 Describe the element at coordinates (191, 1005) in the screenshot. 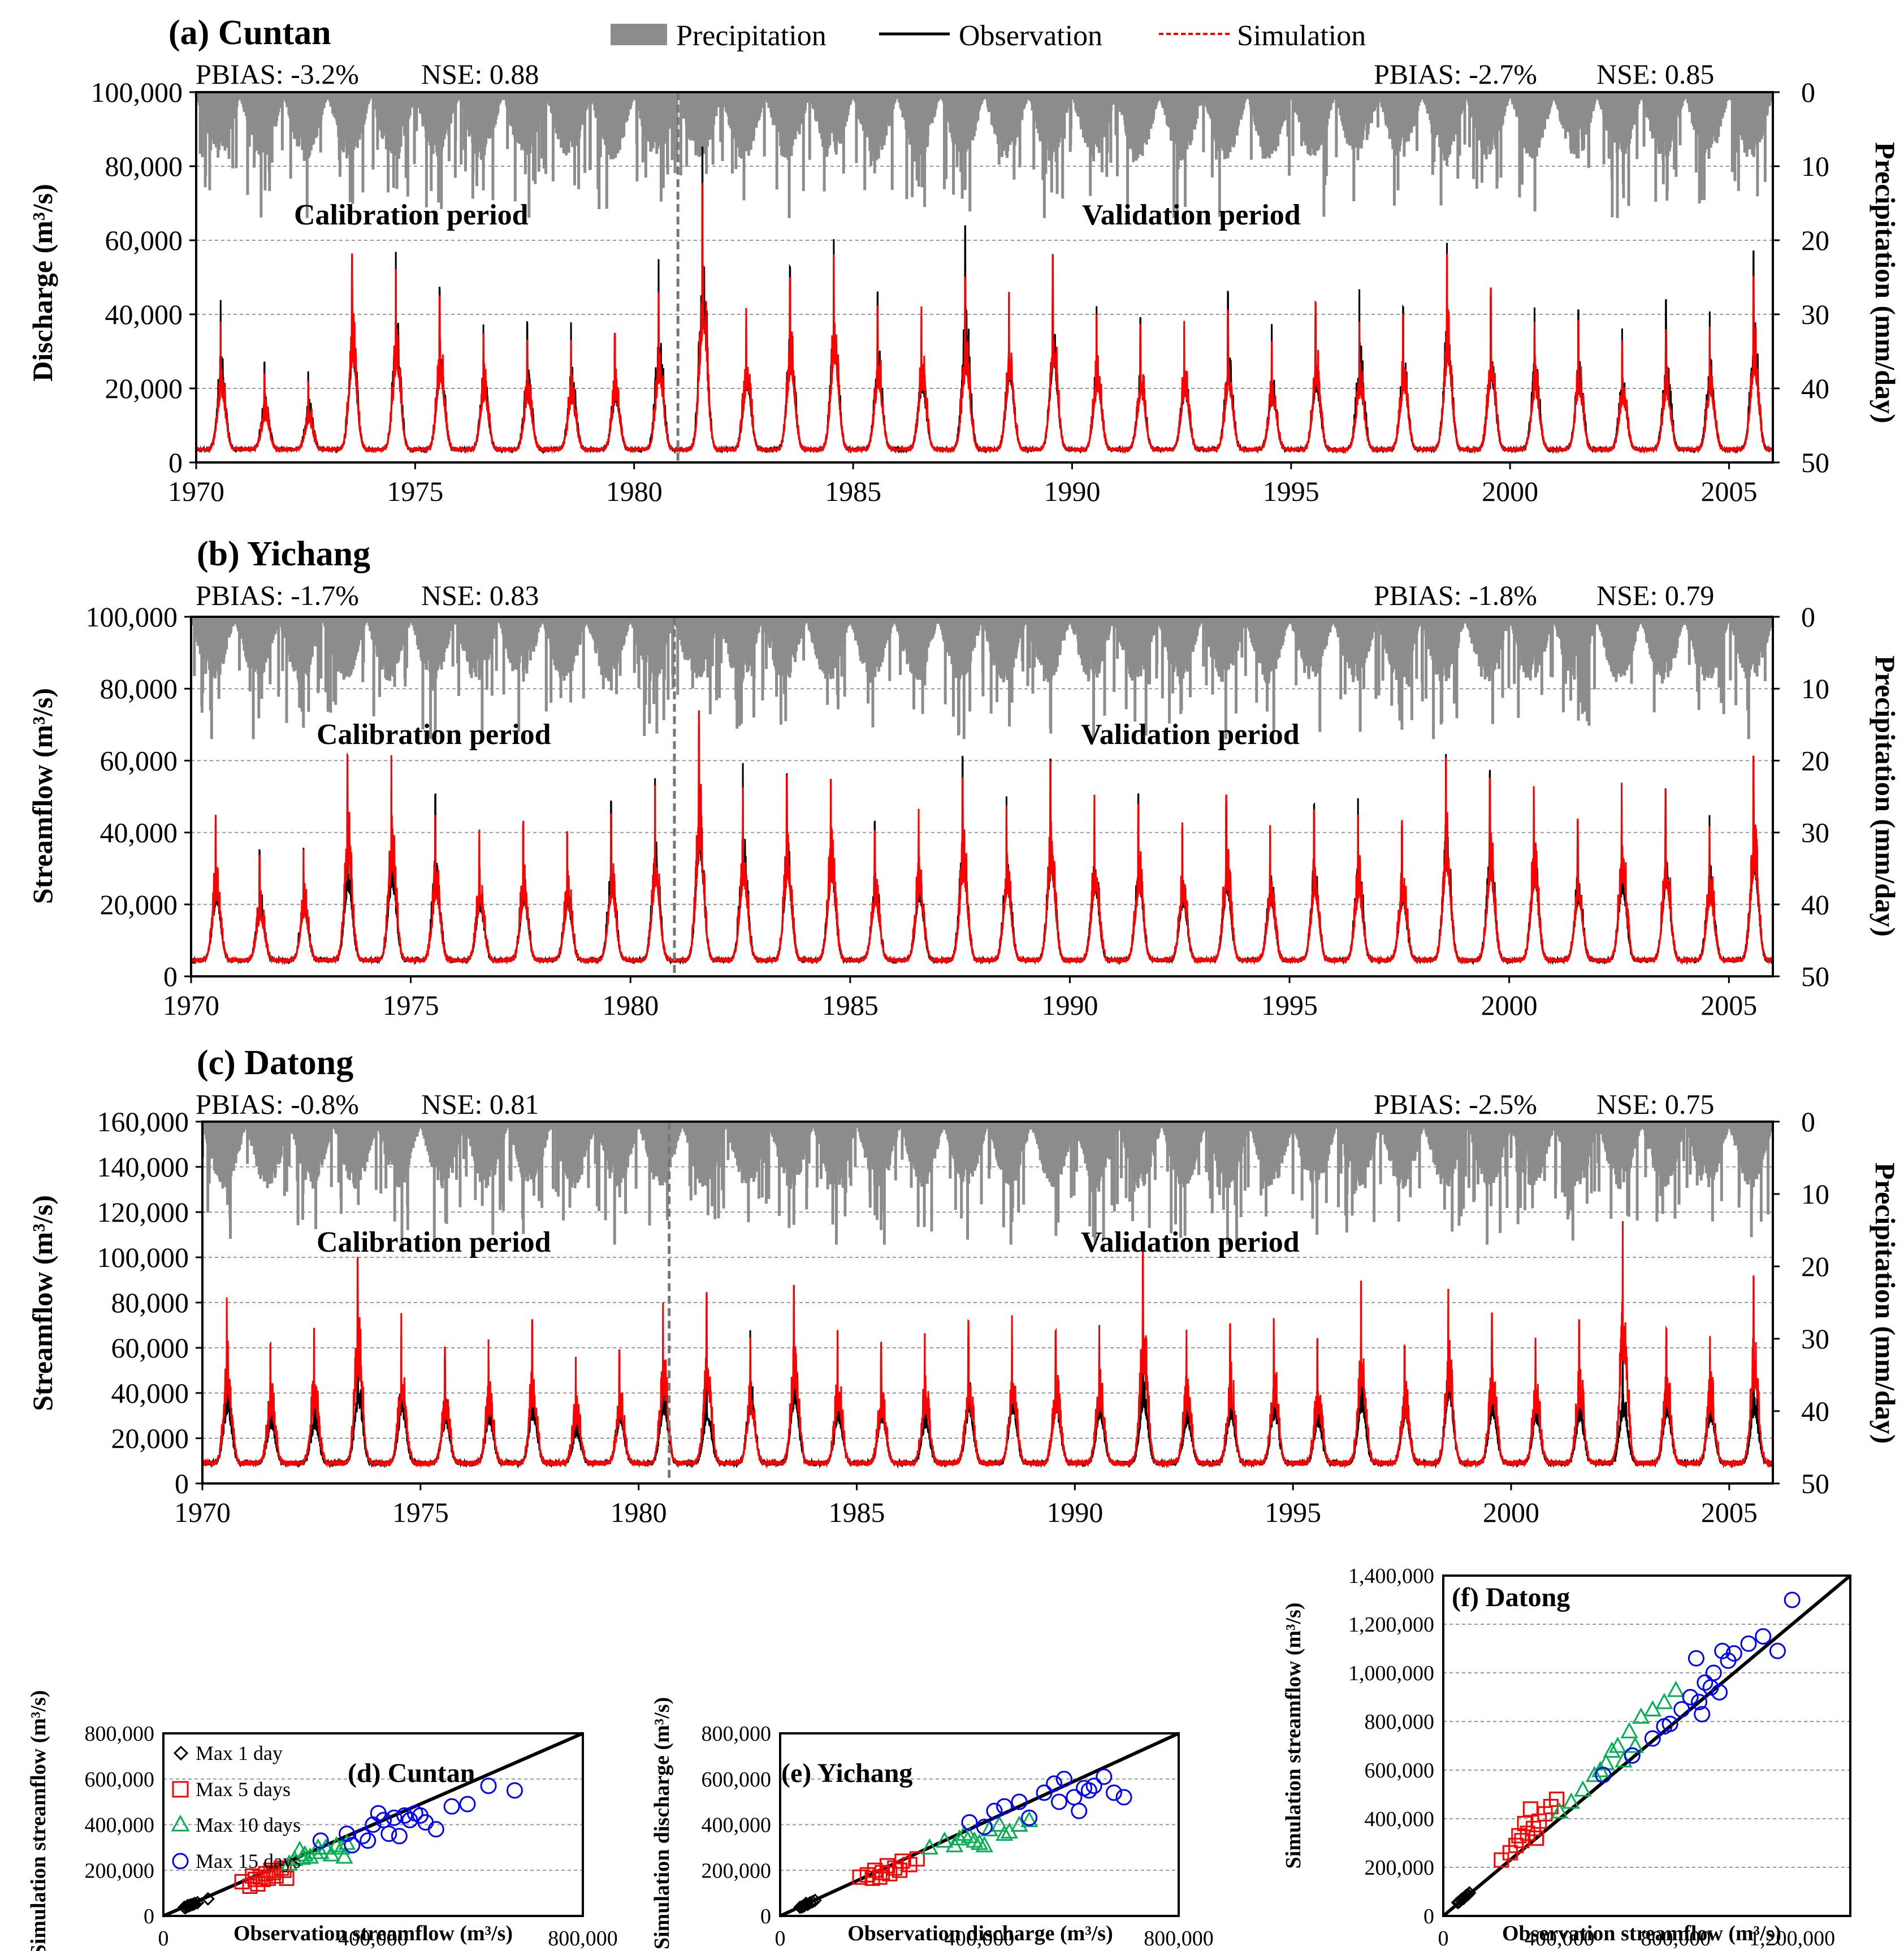

I see `x-tick-label: 1970` at that location.